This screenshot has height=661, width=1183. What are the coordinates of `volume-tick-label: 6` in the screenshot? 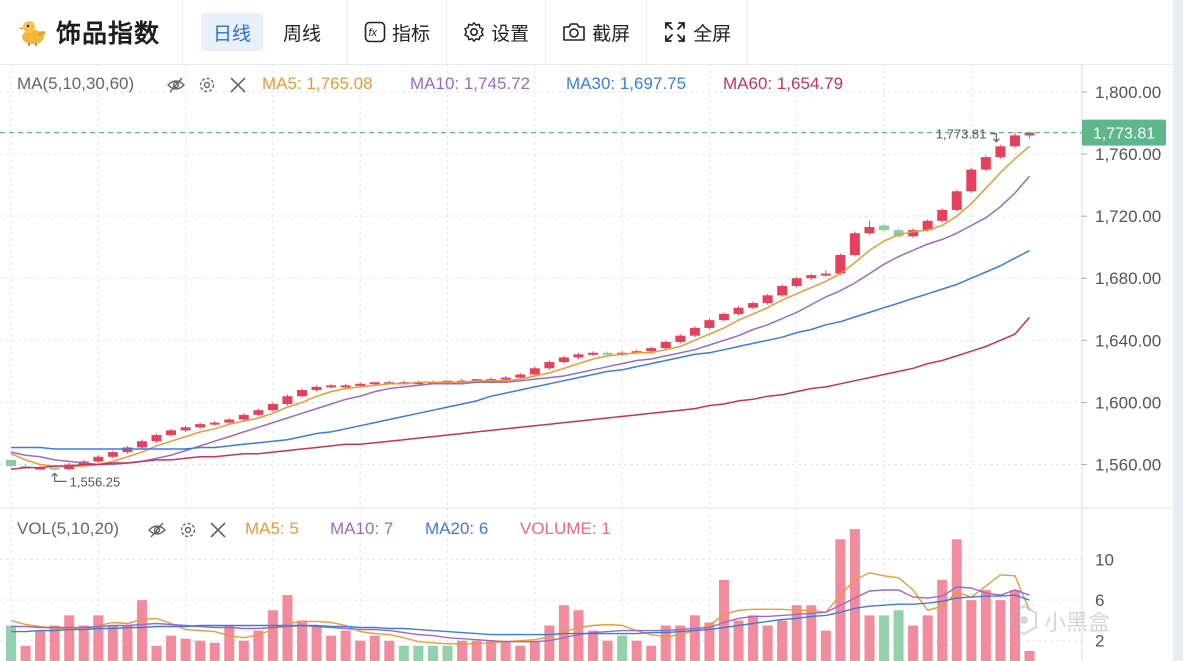 It's located at (1099, 600).